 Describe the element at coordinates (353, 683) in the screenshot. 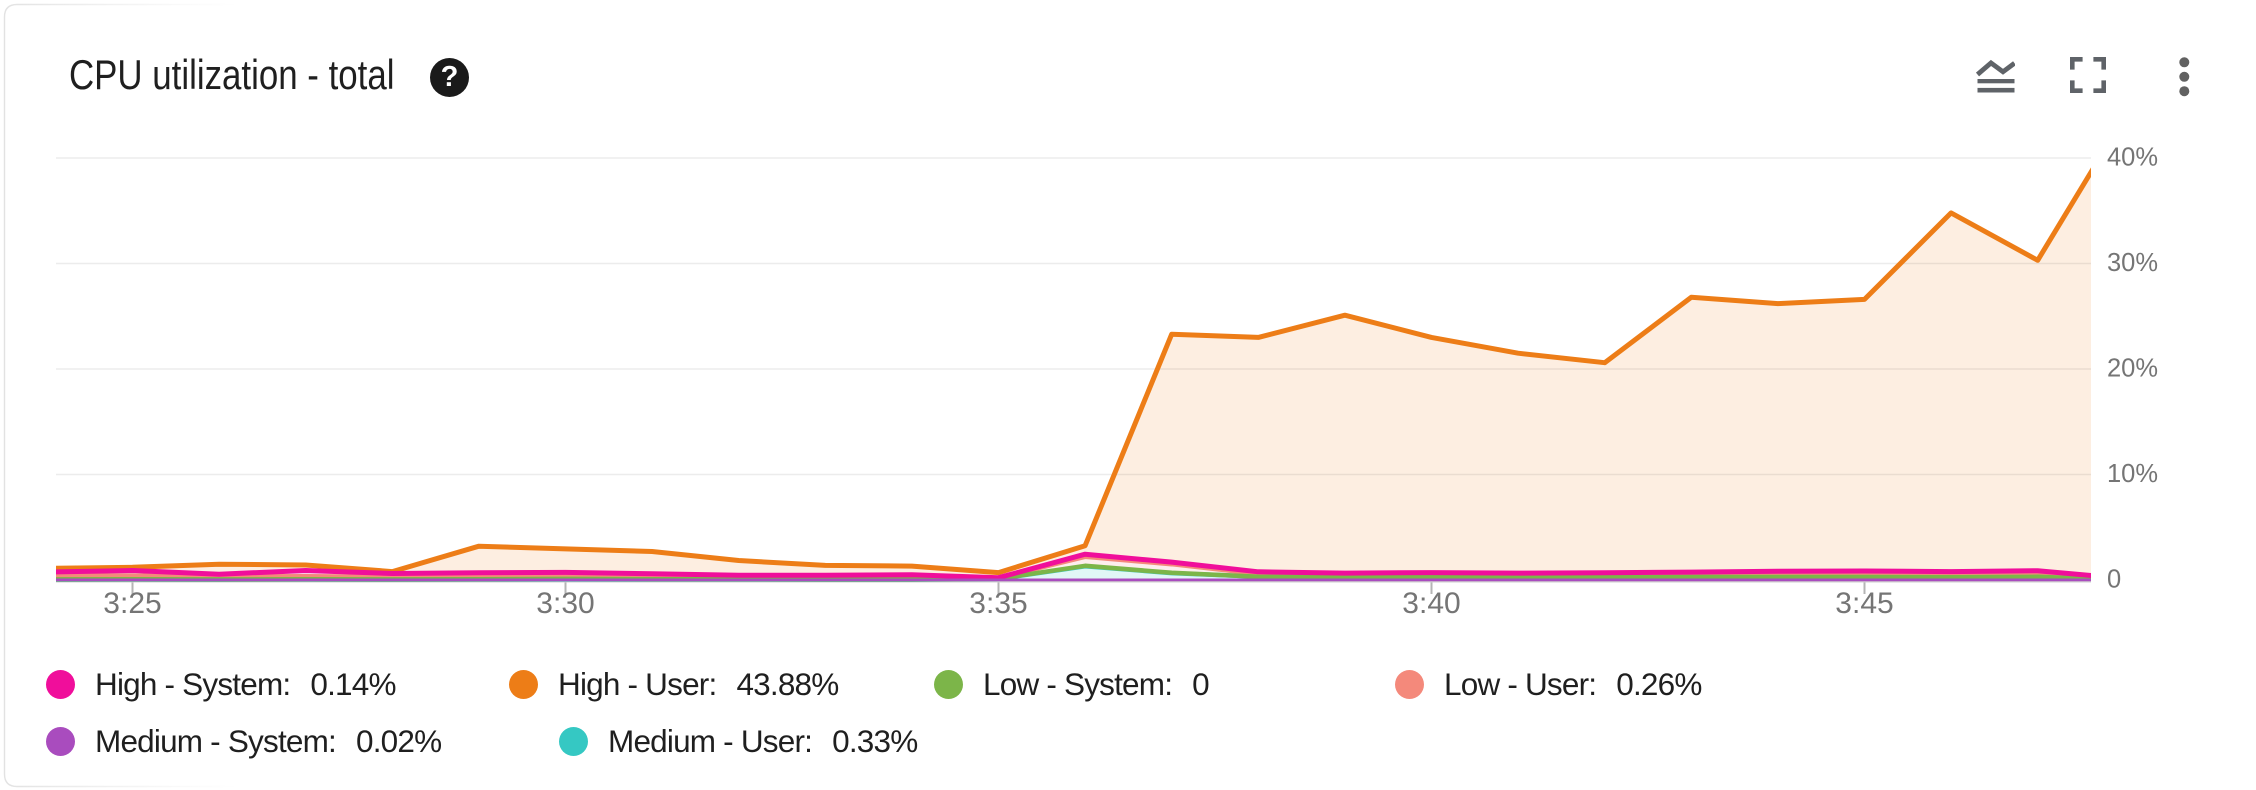

I see `legend-value: 0.14%` at that location.